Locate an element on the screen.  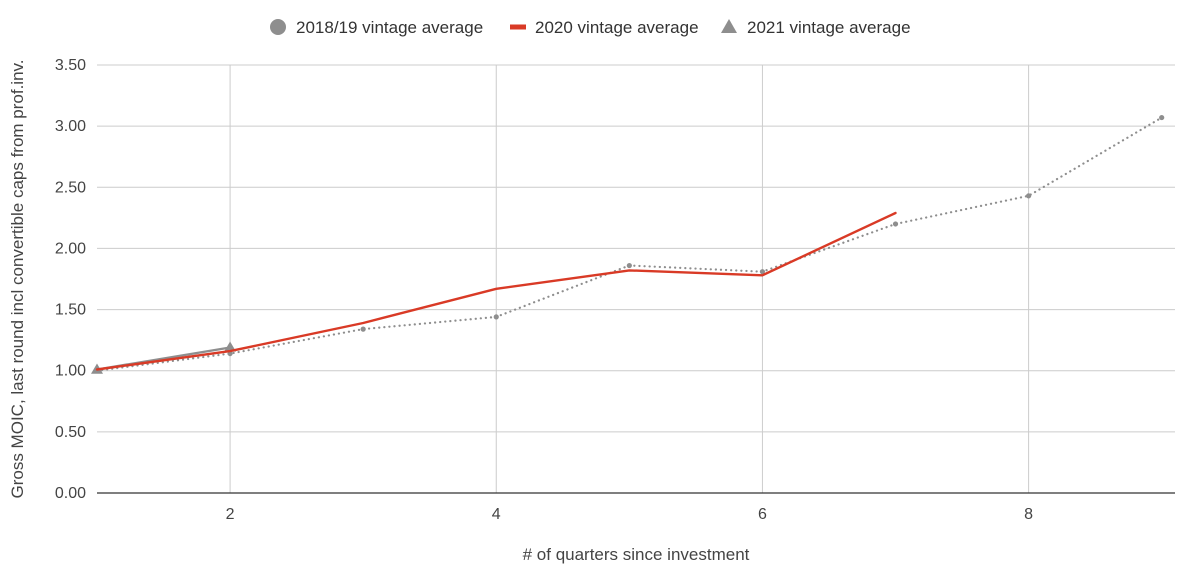
legend-item: 2018/19 vintage average is located at coordinates (376, 27).